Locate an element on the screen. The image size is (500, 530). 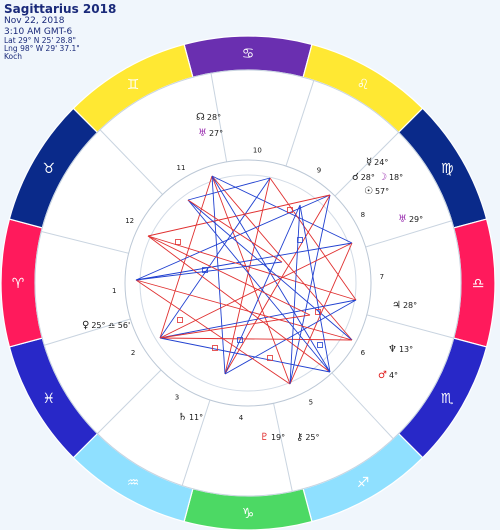
planet-degree: 18° is located at coordinates (396, 177).